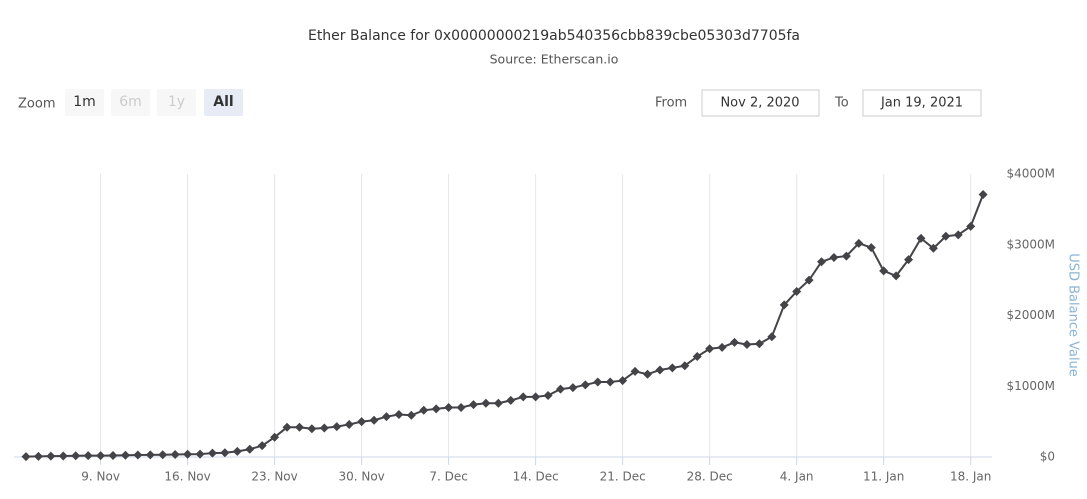 The height and width of the screenshot is (499, 1087). I want to click on x-tick-label: 16. Nov, so click(187, 477).